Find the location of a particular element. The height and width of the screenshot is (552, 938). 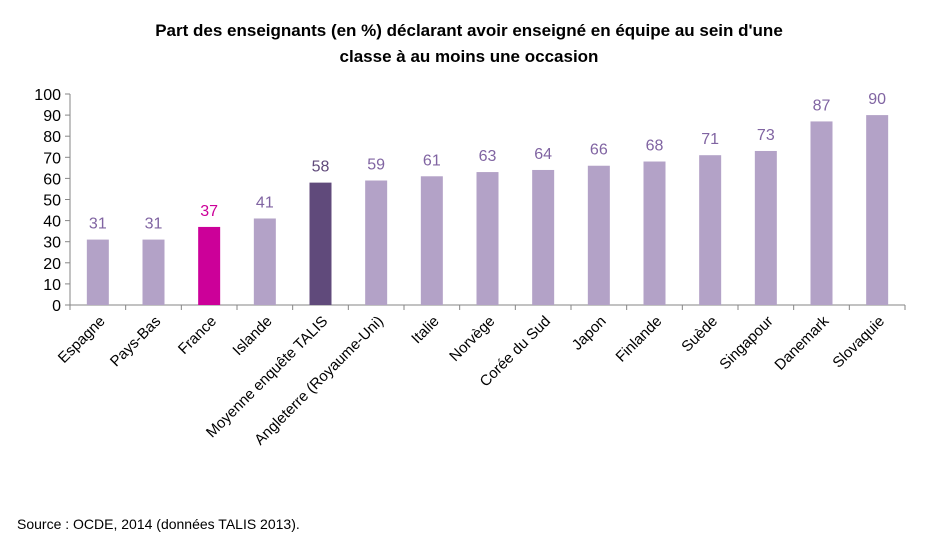

data-label: 66 is located at coordinates (599, 150).